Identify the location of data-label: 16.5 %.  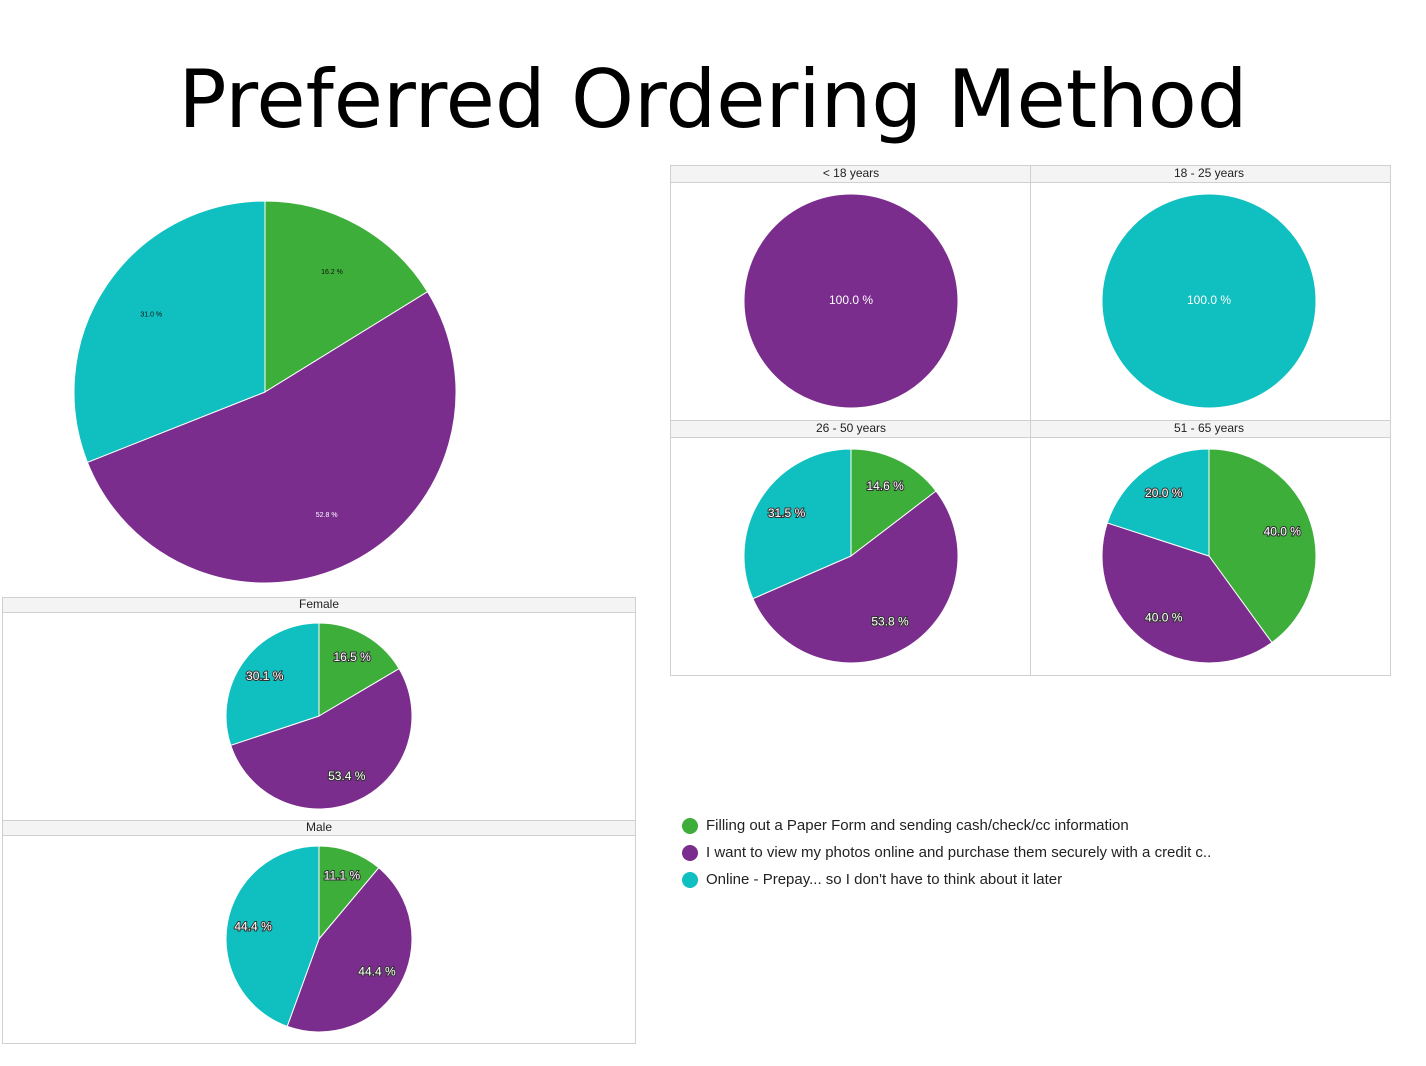
(352, 657).